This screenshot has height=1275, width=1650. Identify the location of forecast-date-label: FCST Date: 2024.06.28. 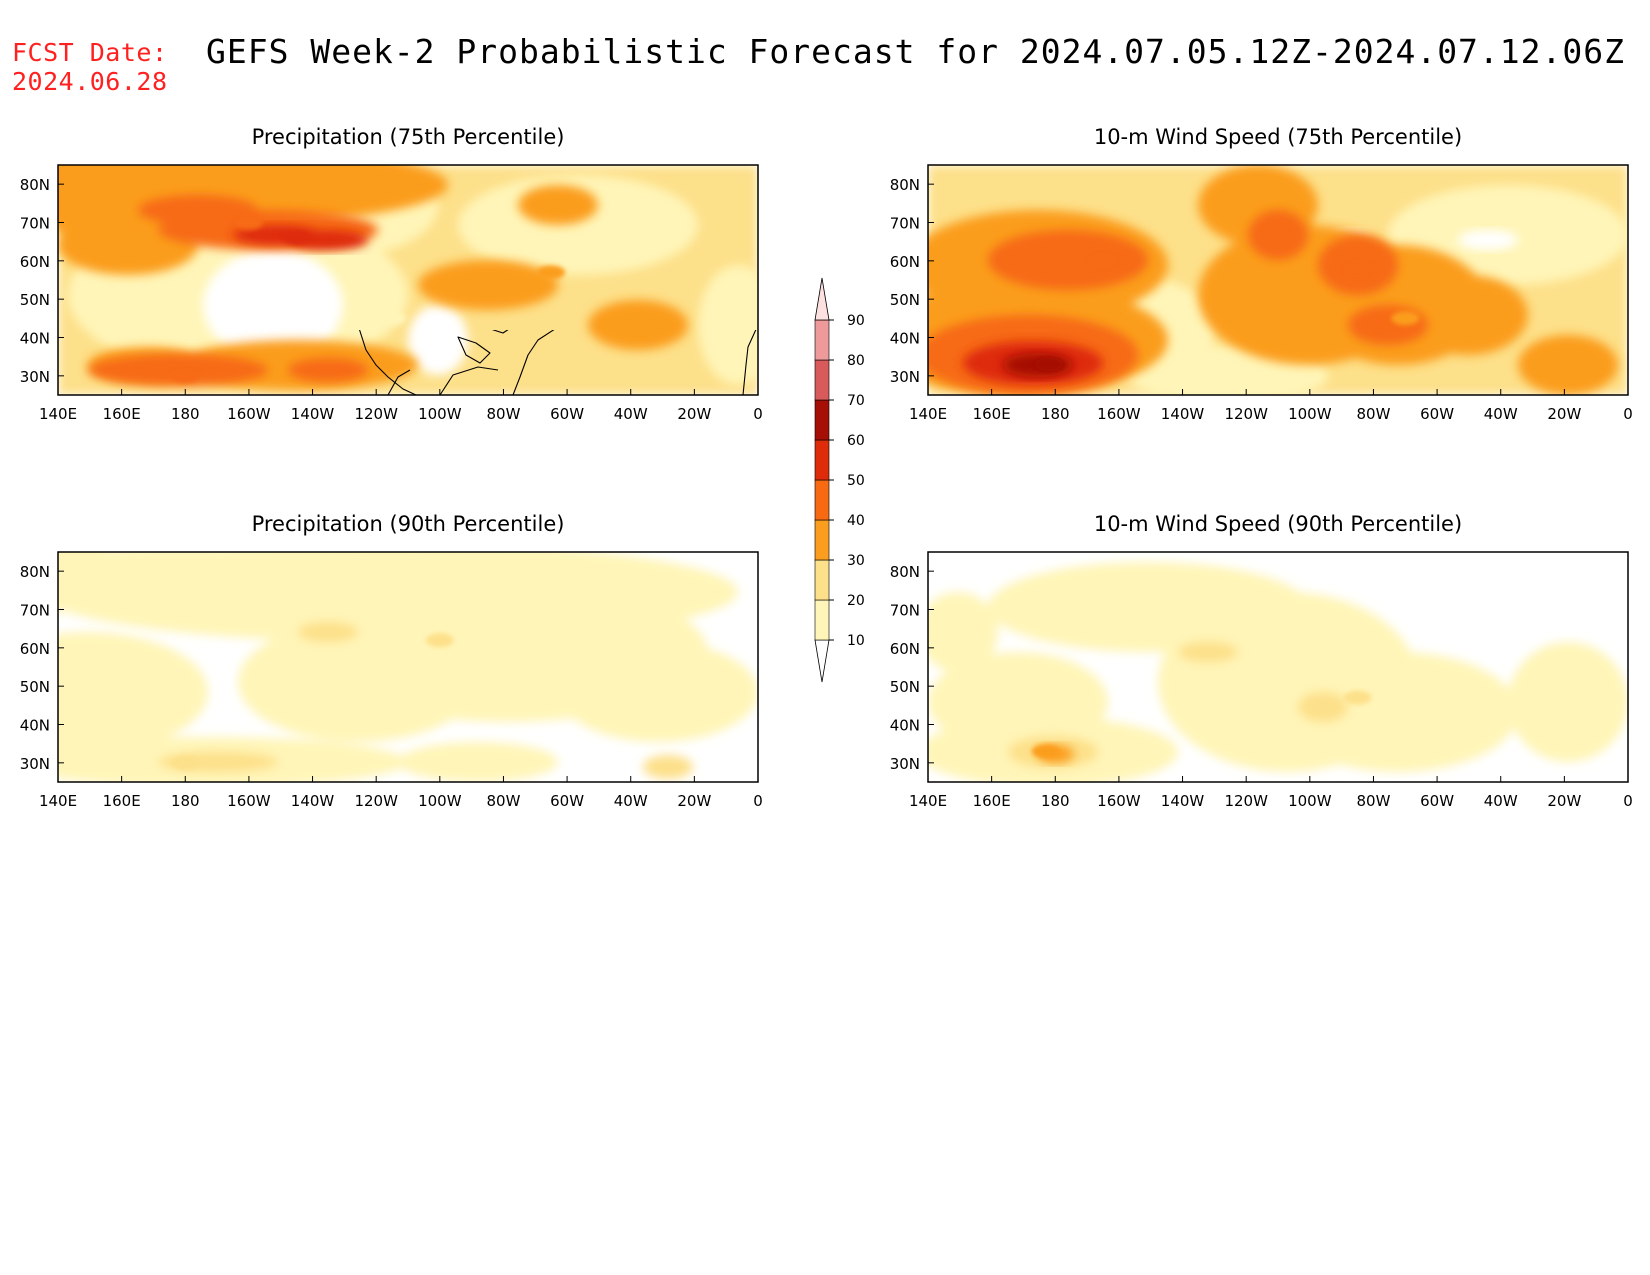
(90, 67).